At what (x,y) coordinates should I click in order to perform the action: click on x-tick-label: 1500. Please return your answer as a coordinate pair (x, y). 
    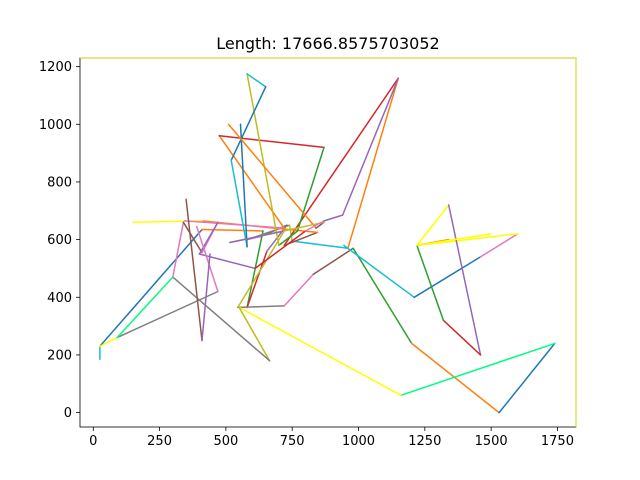
    Looking at the image, I should click on (491, 441).